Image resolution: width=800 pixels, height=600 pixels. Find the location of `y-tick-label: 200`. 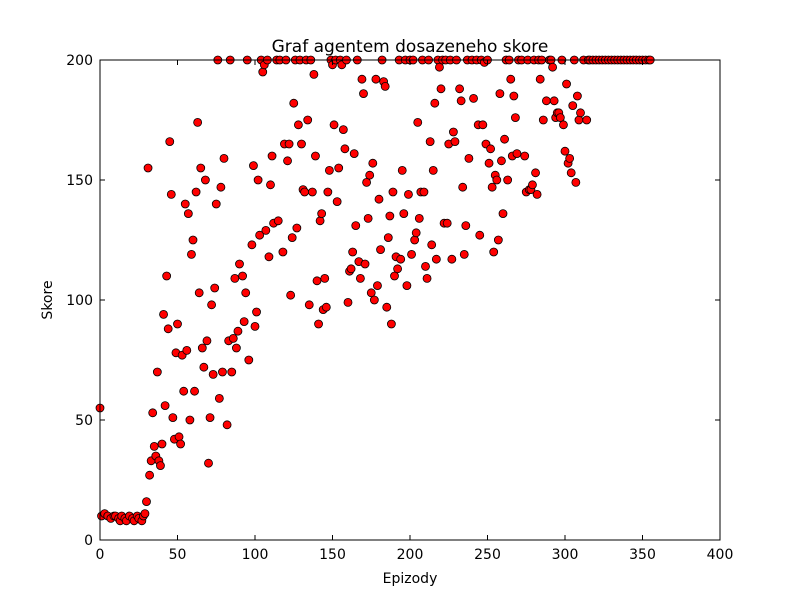

y-tick-label: 200 is located at coordinates (79, 61).